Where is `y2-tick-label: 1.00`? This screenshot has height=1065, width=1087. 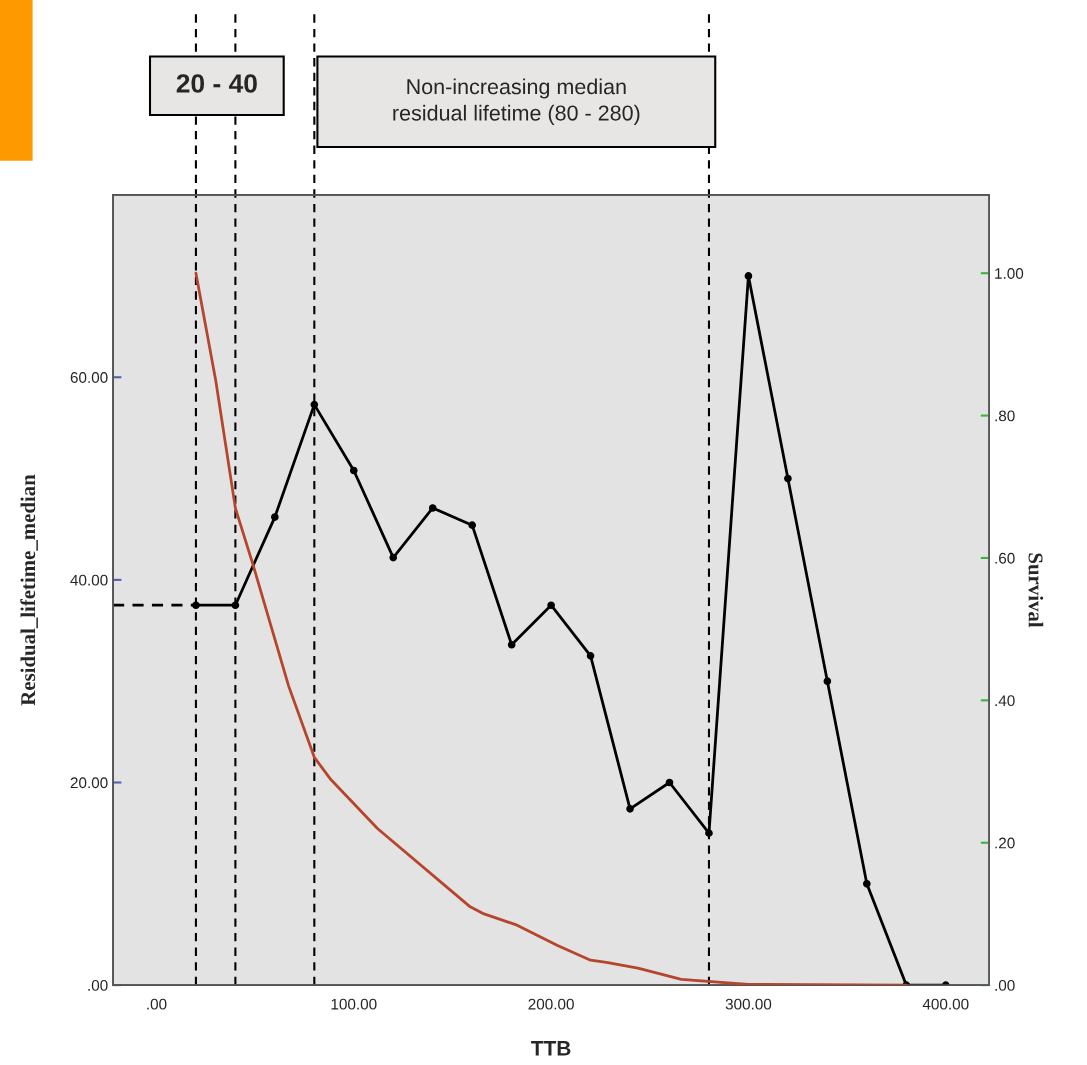 y2-tick-label: 1.00 is located at coordinates (1009, 273).